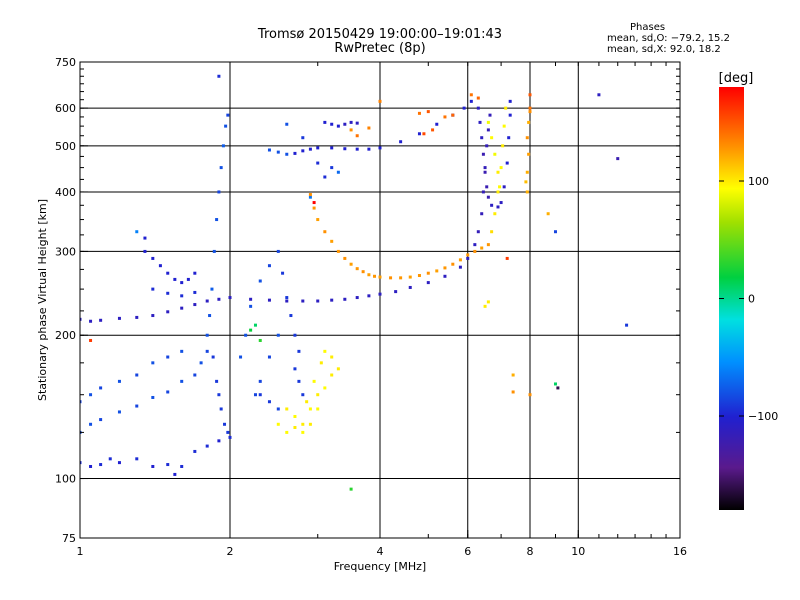 Image resolution: width=800 pixels, height=600 pixels. What do you see at coordinates (748, 299) in the screenshot?
I see `colorbar-ticks: 100 0 −100` at bounding box center [748, 299].